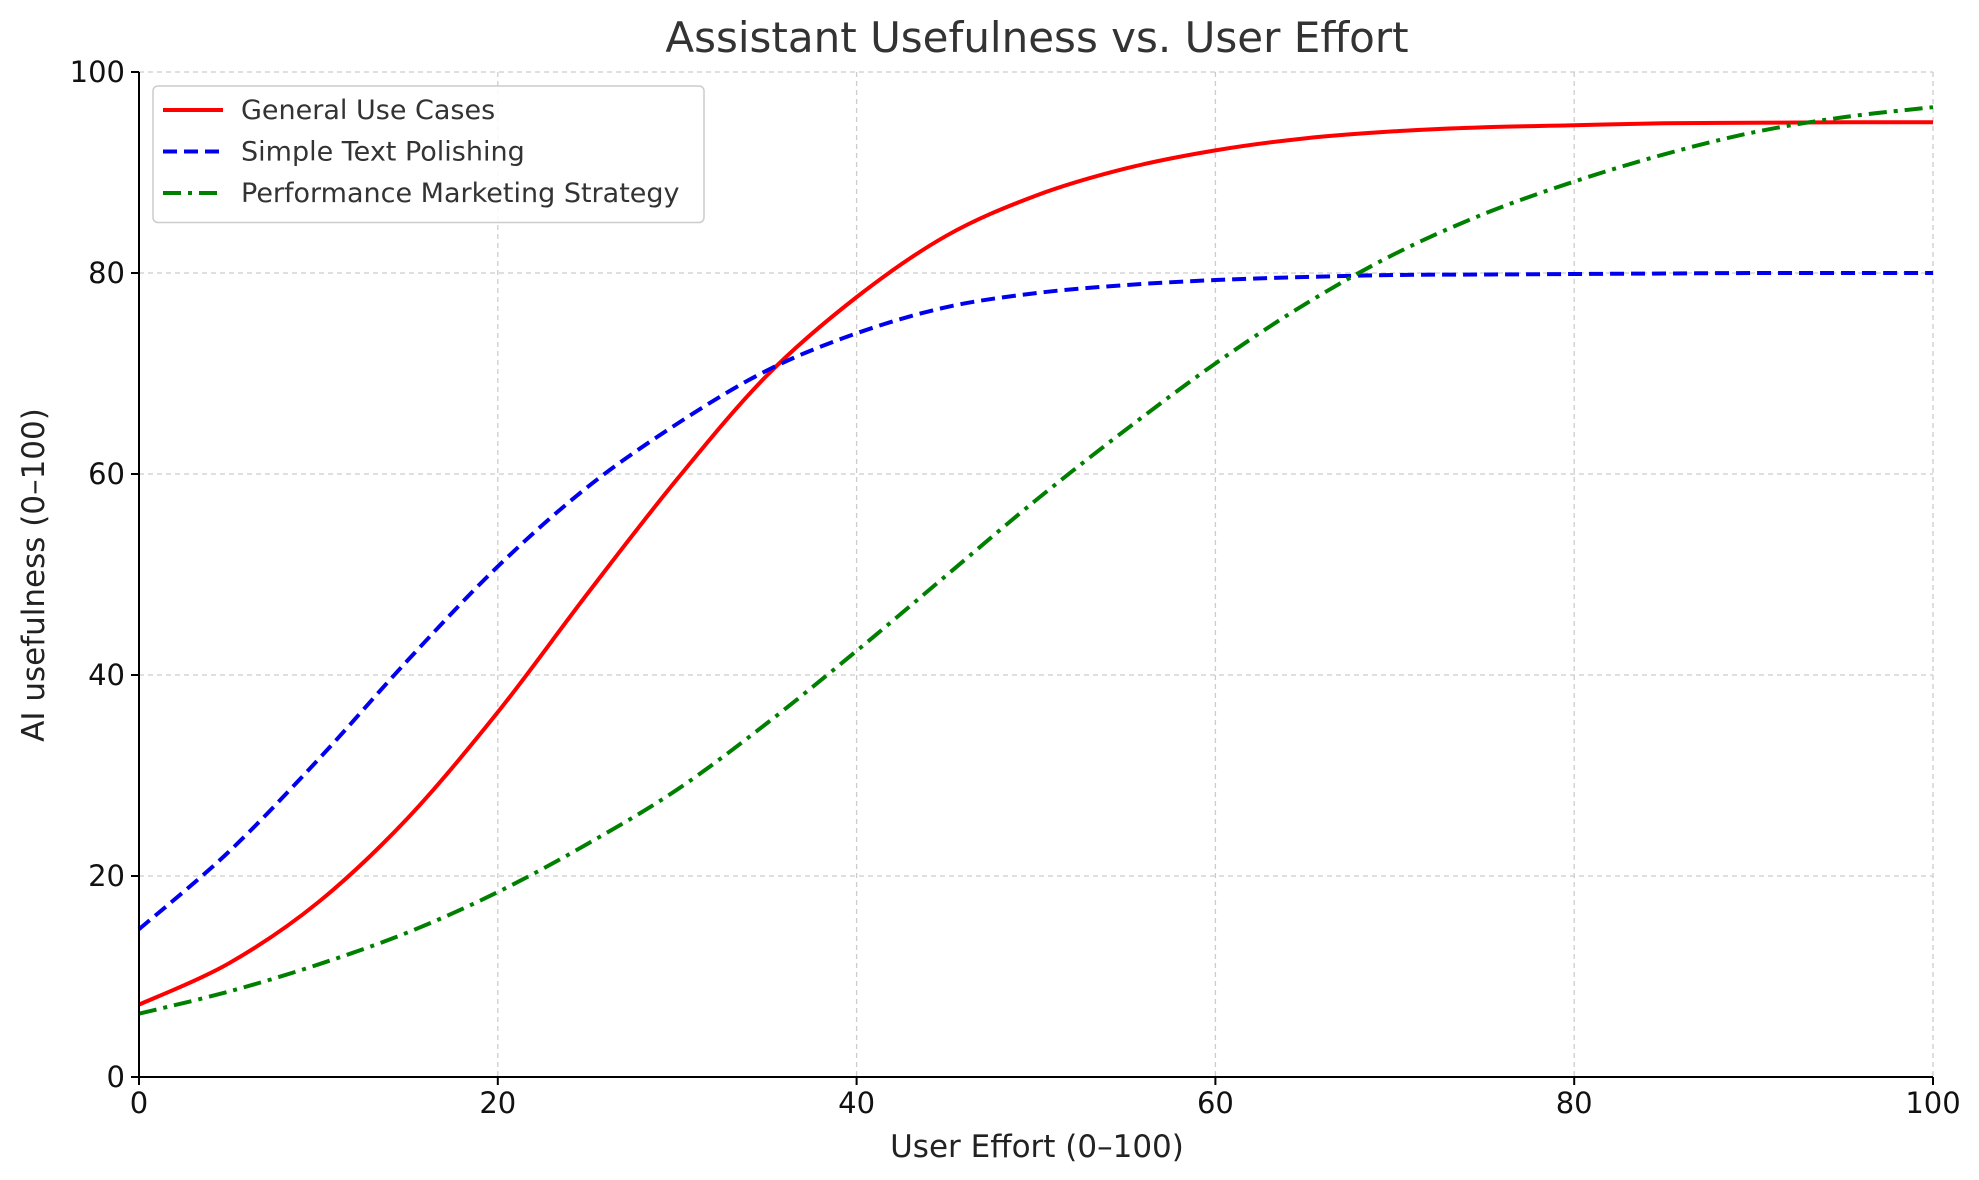  Describe the element at coordinates (1574, 1103) in the screenshot. I see `x-tick-label: 80` at that location.